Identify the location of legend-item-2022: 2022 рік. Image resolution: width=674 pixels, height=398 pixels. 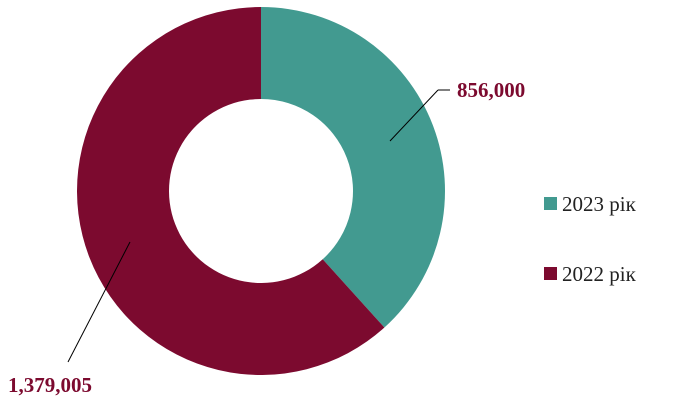
(590, 274).